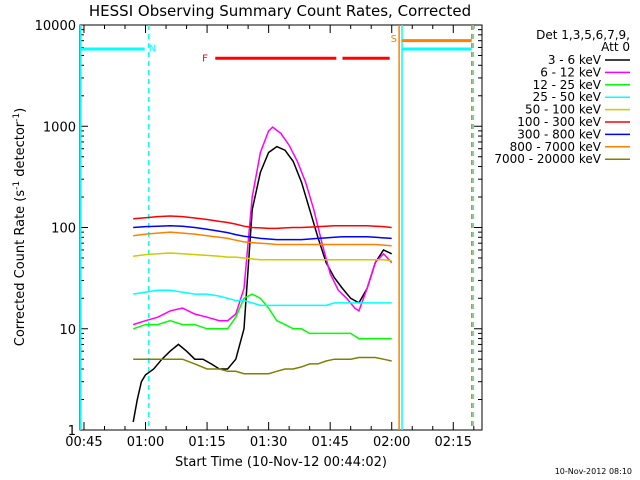 This screenshot has width=640, height=480. Describe the element at coordinates (559, 122) in the screenshot. I see `legend-label: 100 - 300 keV` at that location.